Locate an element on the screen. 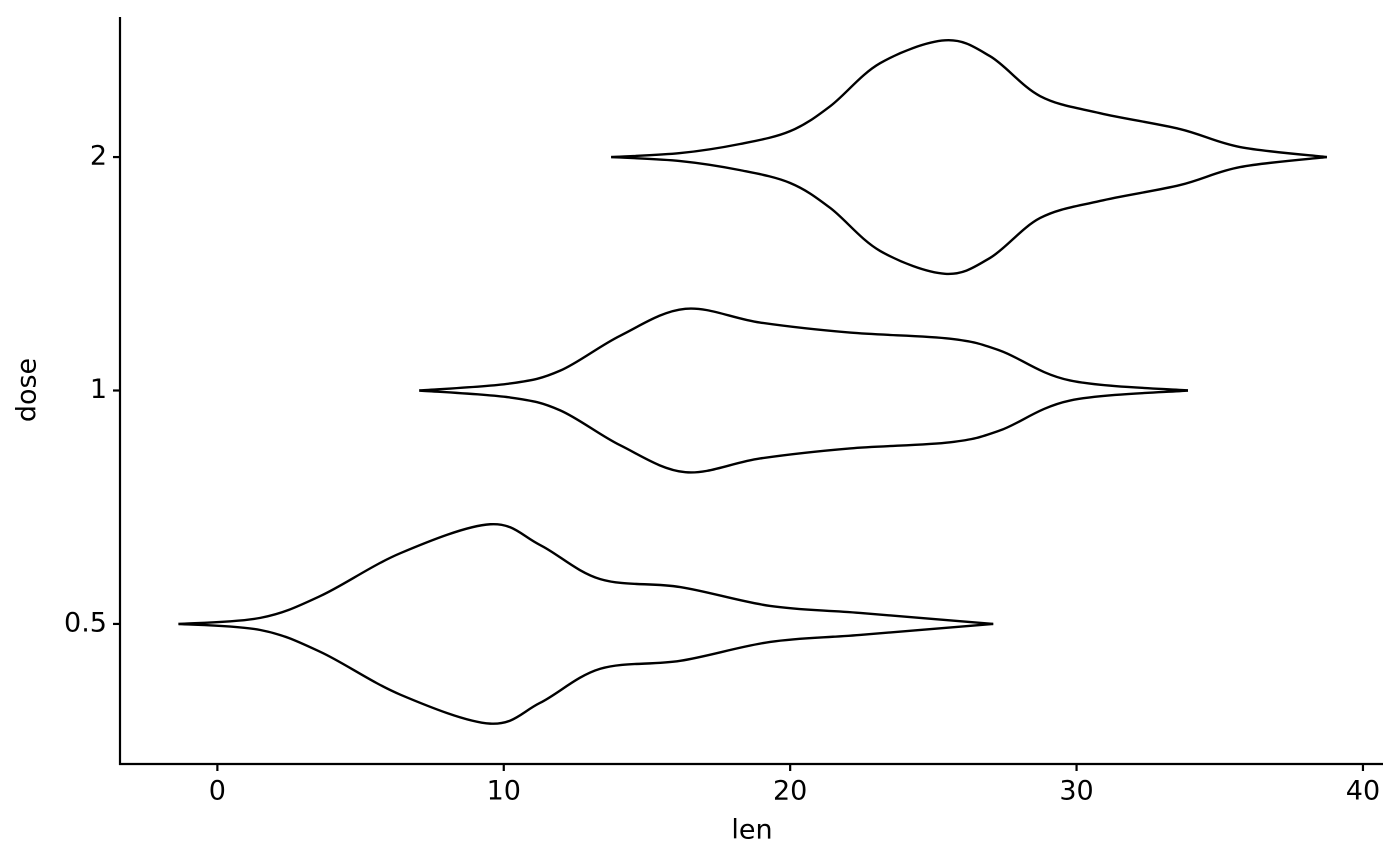 The image size is (1400, 866). y-tick-label: 0.5 is located at coordinates (85, 622).